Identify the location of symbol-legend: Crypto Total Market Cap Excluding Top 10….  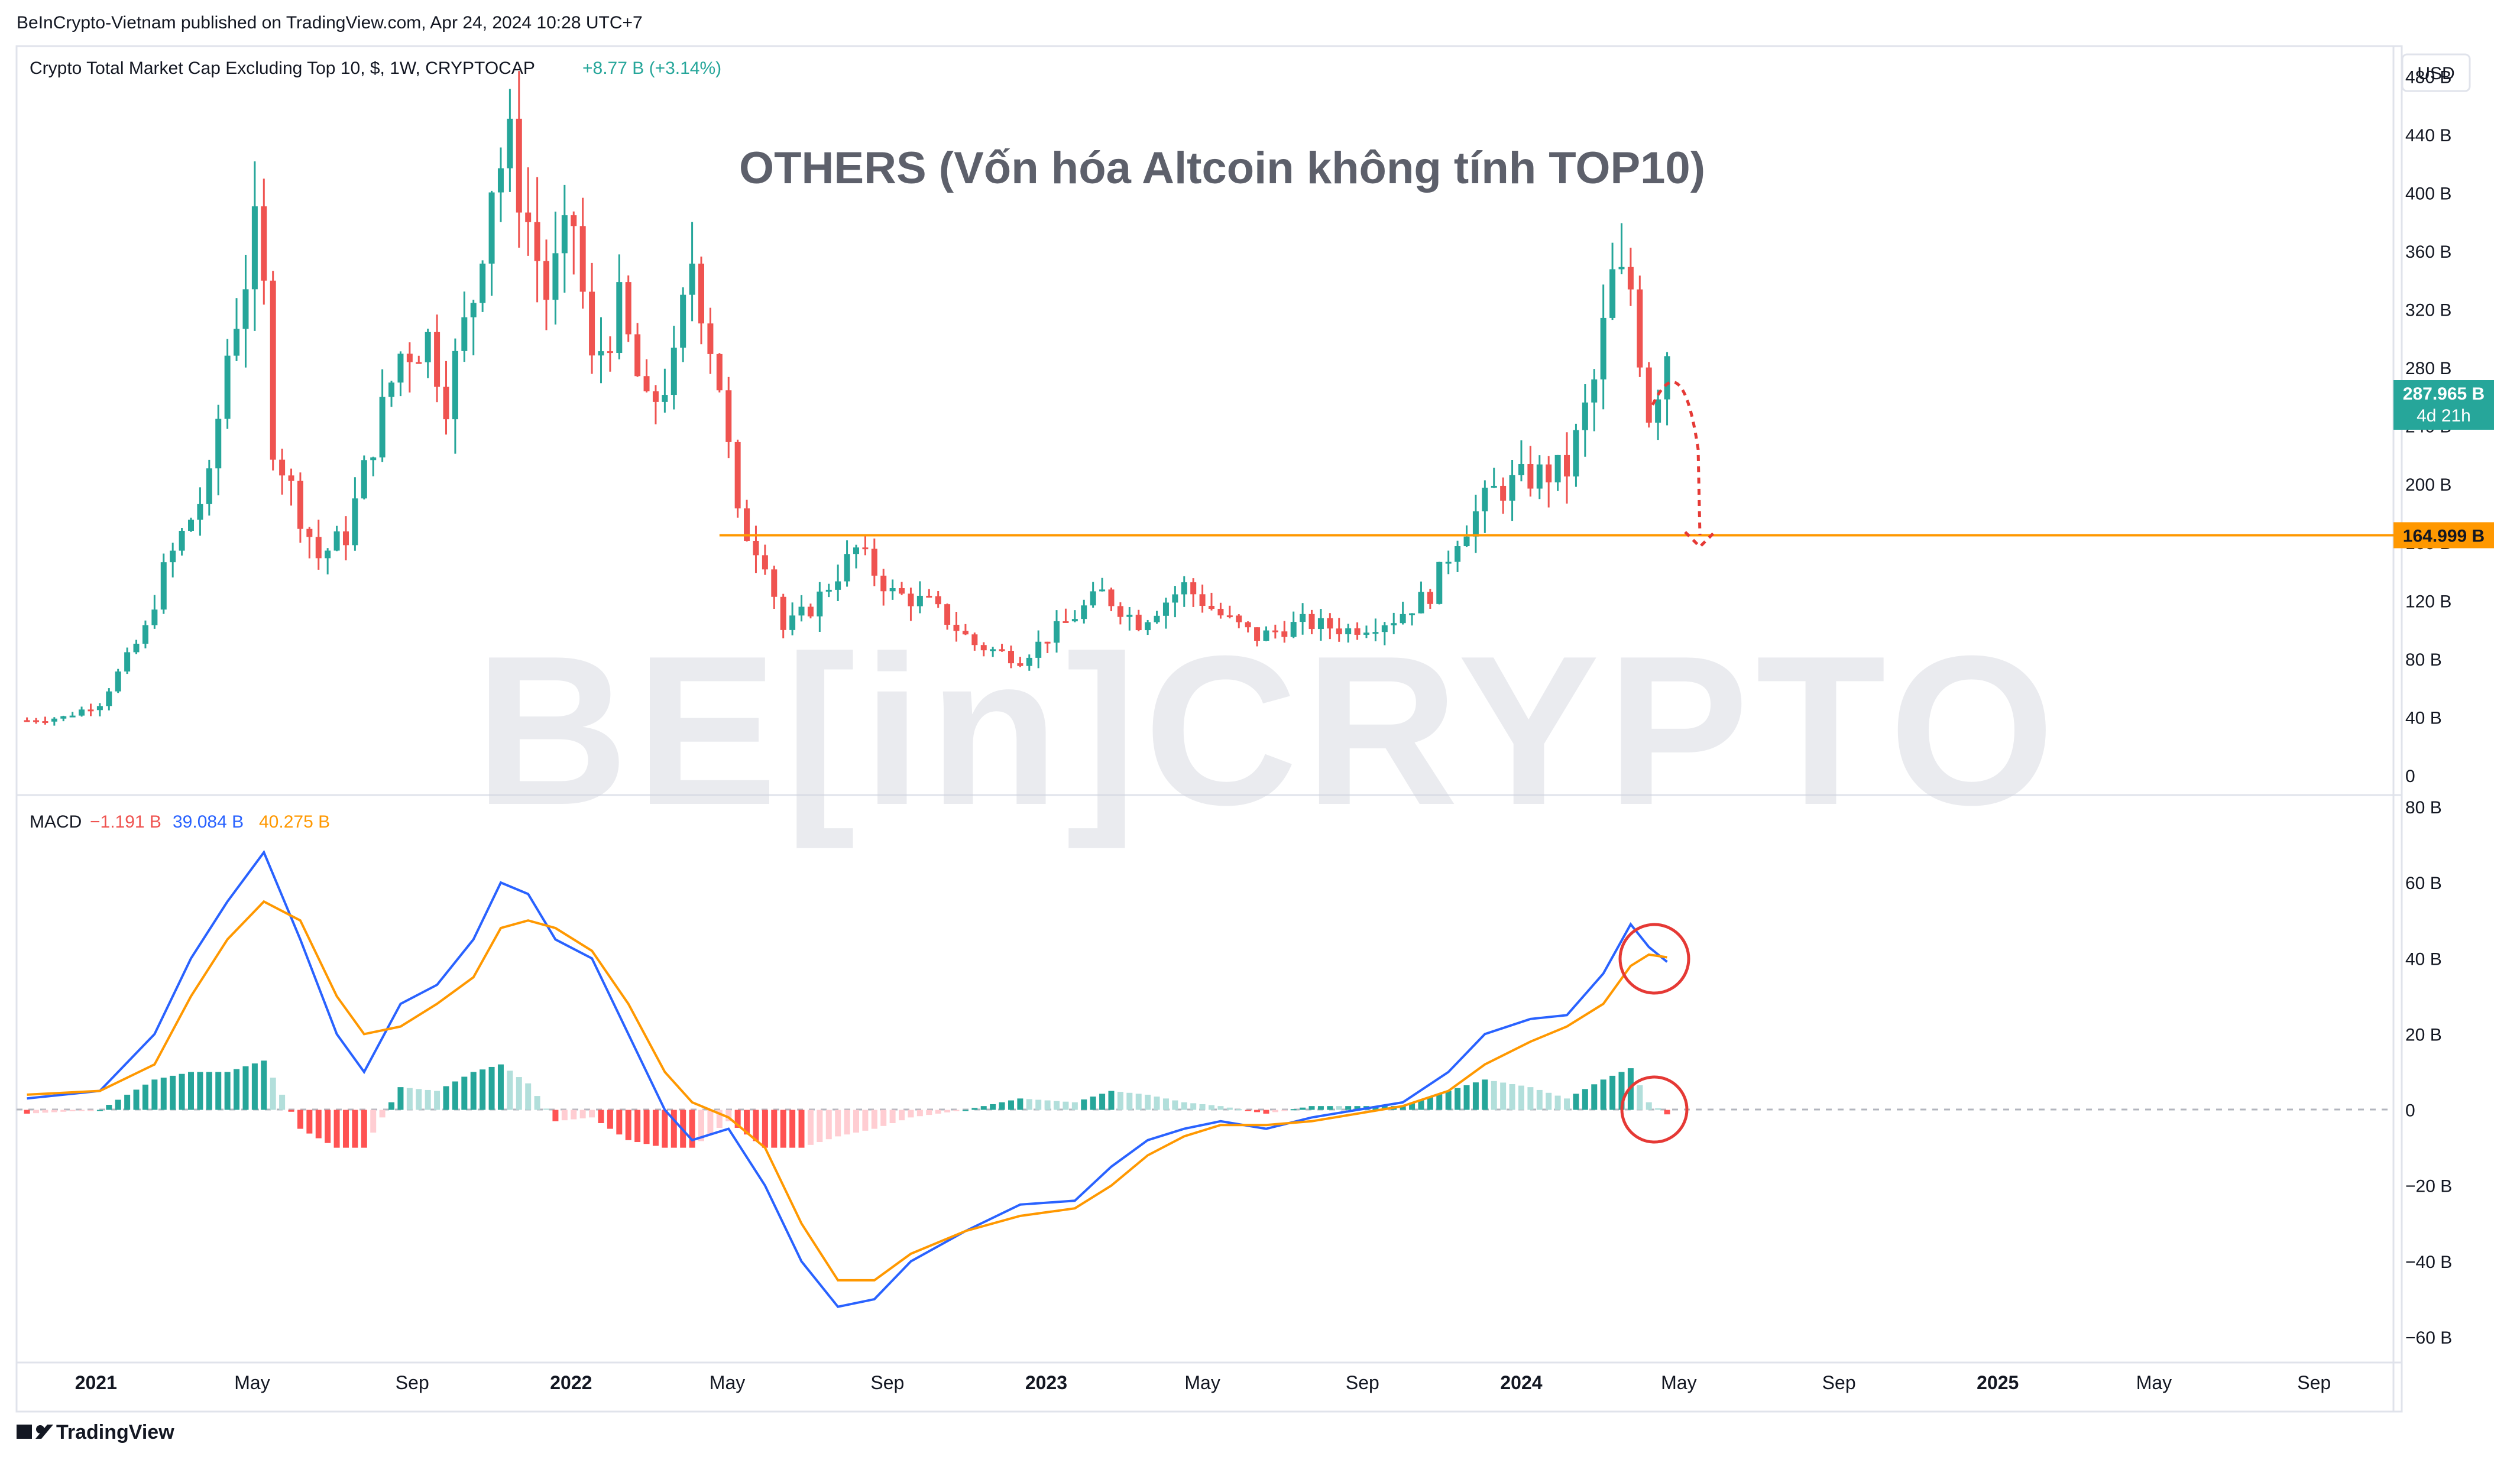
(282, 68).